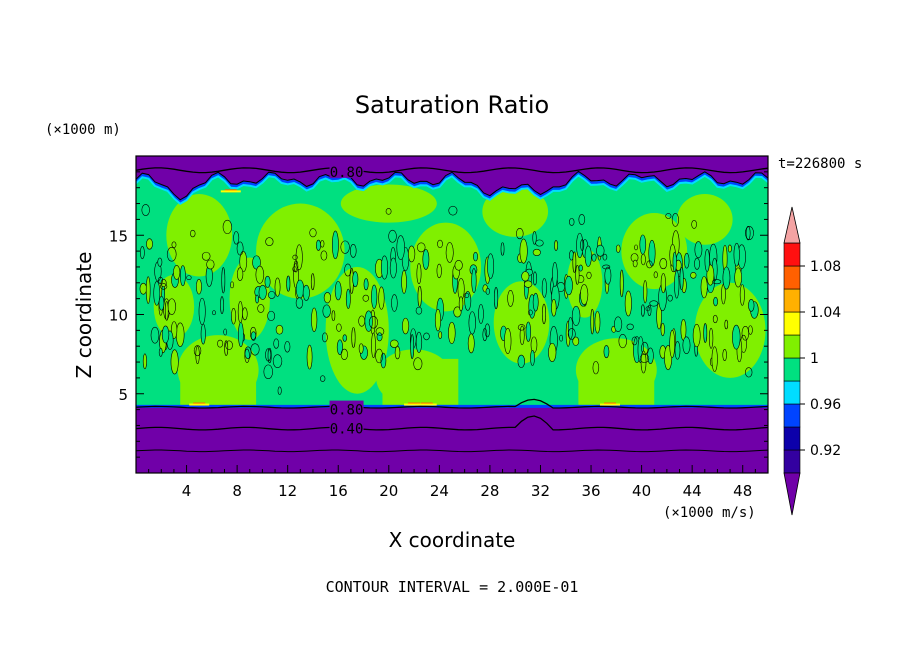 This screenshot has height=654, width=904. I want to click on y-axis-label: Z coordinate, so click(84, 315).